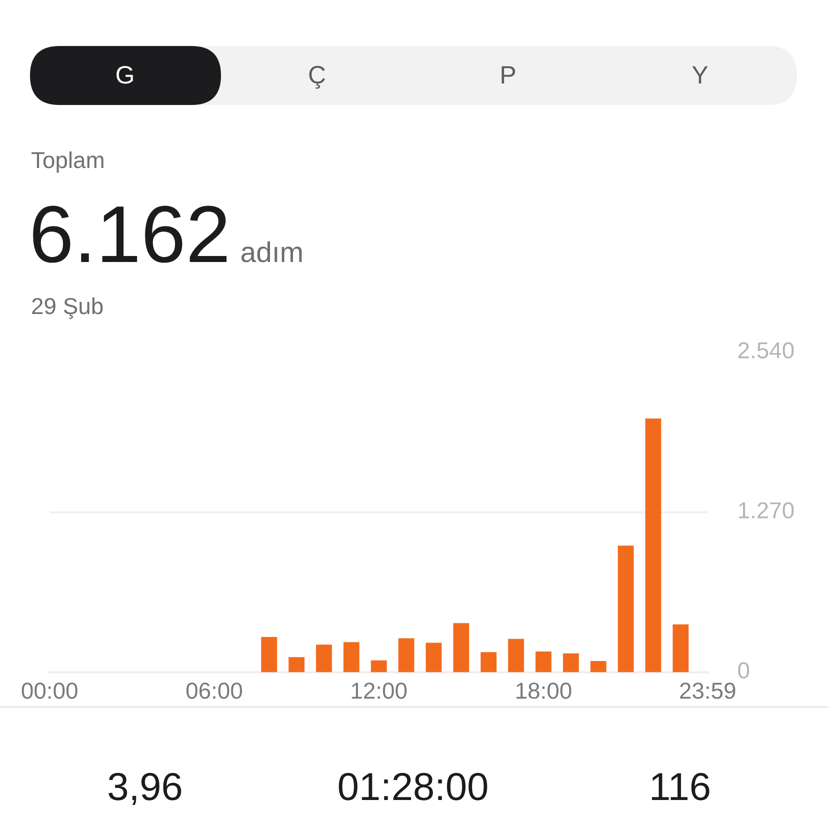 This screenshot has height=818, width=828. What do you see at coordinates (50, 690) in the screenshot?
I see `x-tick-label: 00:00` at bounding box center [50, 690].